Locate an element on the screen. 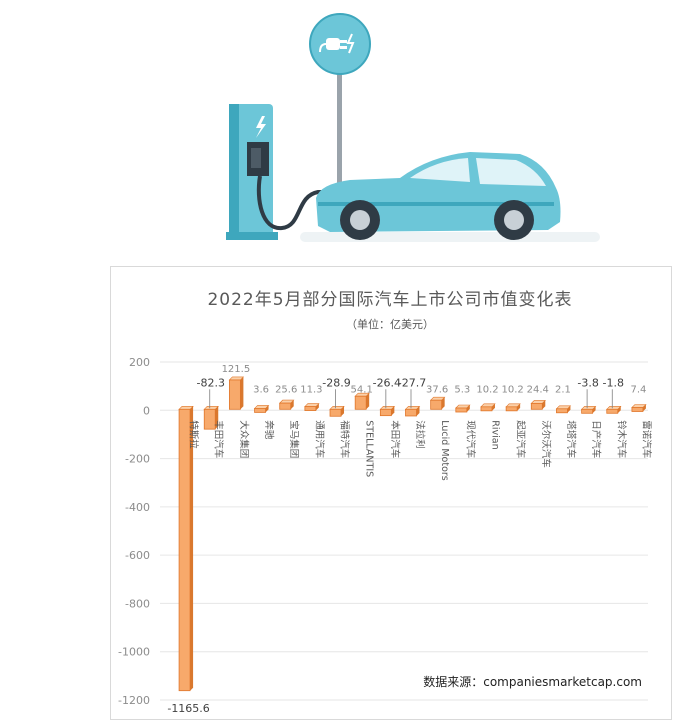  value-label: 7.4 is located at coordinates (638, 389).